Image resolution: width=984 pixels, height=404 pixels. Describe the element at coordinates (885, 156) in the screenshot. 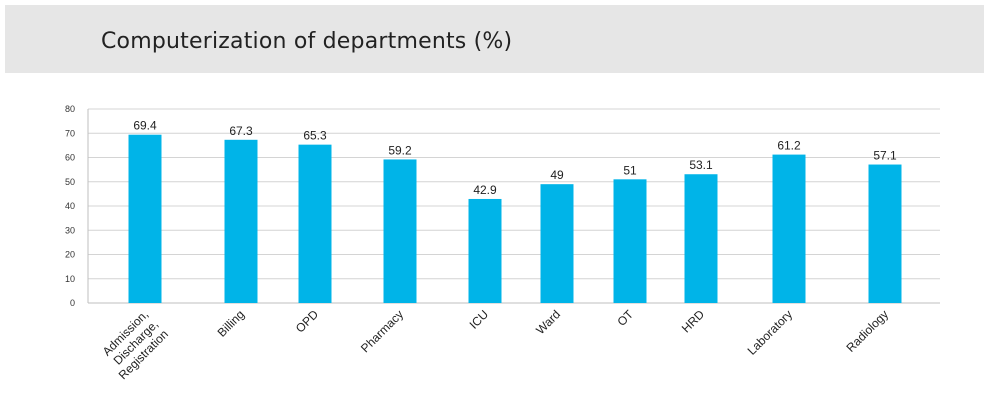

I see `data-label: 57.1` at that location.